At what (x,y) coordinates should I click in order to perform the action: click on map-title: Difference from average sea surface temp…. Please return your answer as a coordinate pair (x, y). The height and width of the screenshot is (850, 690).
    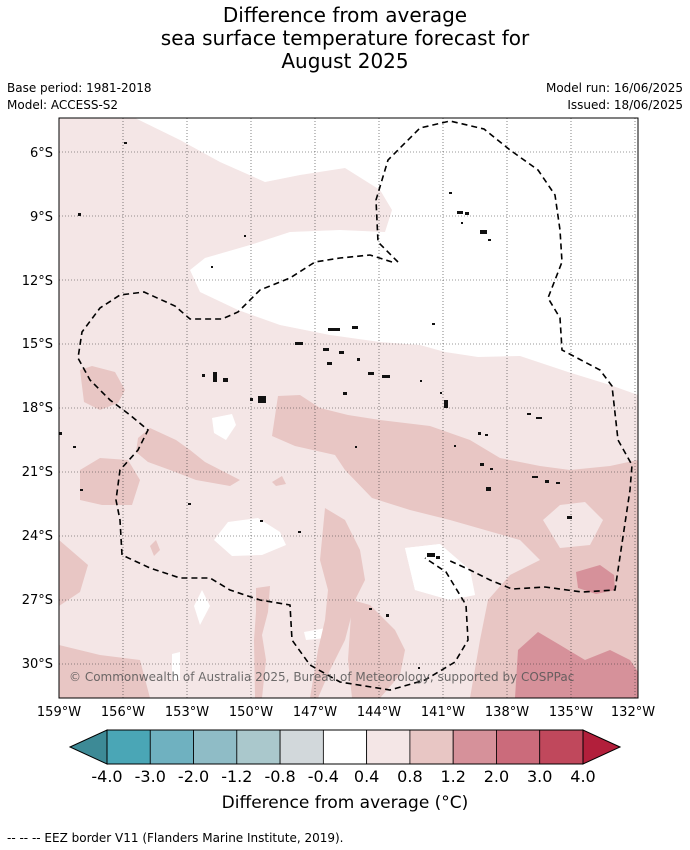
    Looking at the image, I should click on (345, 38).